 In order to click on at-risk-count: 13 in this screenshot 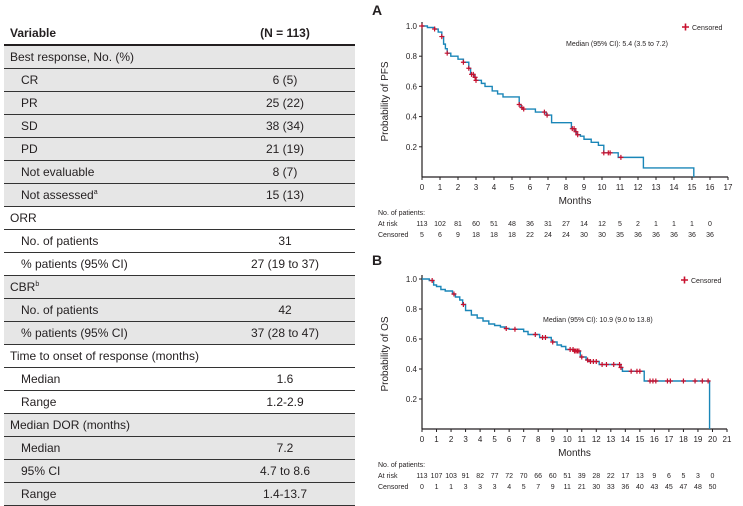, I will do `click(640, 476)`.